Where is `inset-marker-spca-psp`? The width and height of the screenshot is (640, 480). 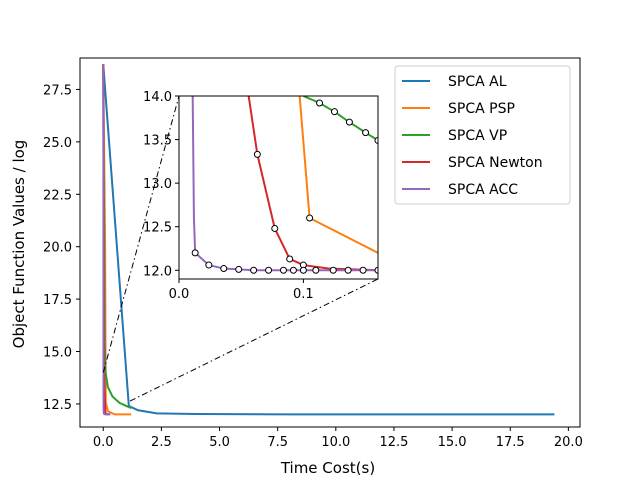 inset-marker-spca-psp is located at coordinates (310, 218).